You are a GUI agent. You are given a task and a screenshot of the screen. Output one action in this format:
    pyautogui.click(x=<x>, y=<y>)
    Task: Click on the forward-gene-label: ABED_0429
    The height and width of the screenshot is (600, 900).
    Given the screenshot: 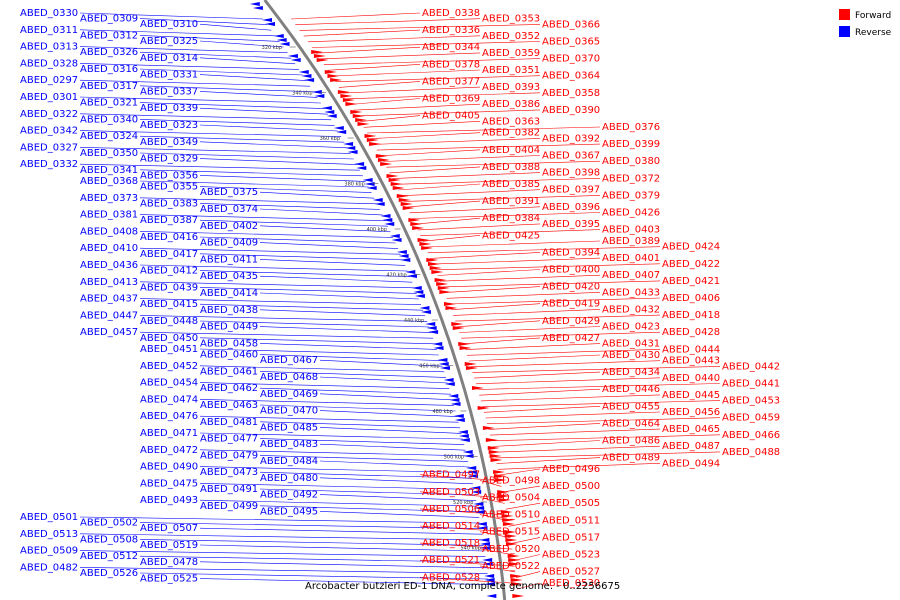 What is the action you would take?
    pyautogui.click(x=571, y=321)
    